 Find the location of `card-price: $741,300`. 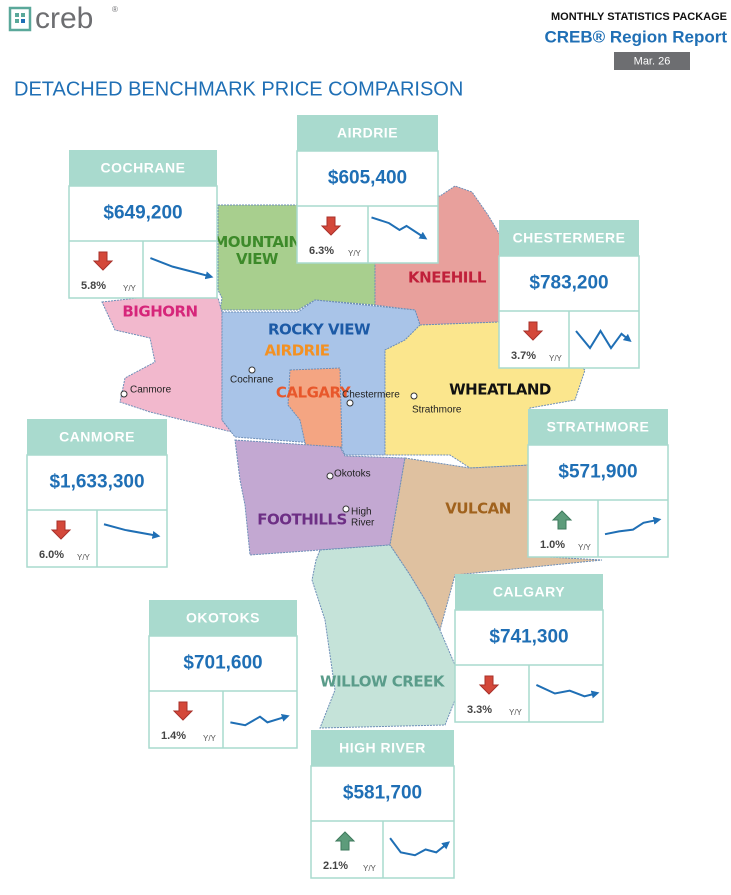

card-price: $741,300 is located at coordinates (528, 637).